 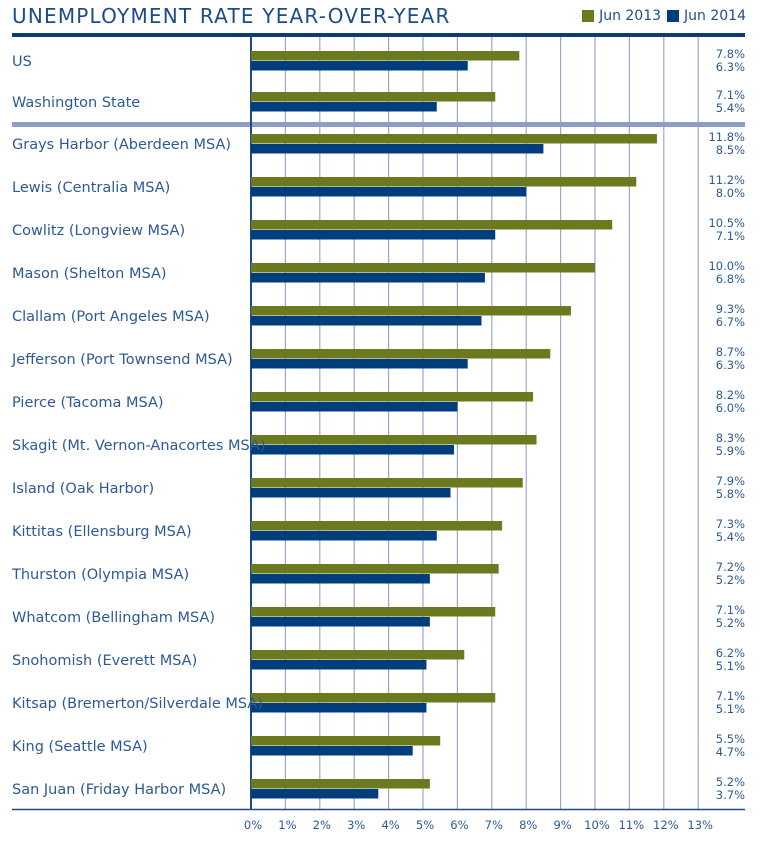 I want to click on x-tick-label: 10%, so click(x=597, y=825).